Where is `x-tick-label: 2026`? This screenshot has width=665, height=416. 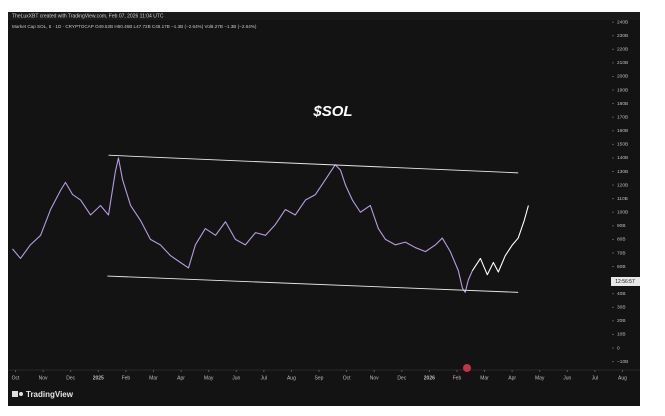 x-tick-label: 2026 is located at coordinates (429, 378).